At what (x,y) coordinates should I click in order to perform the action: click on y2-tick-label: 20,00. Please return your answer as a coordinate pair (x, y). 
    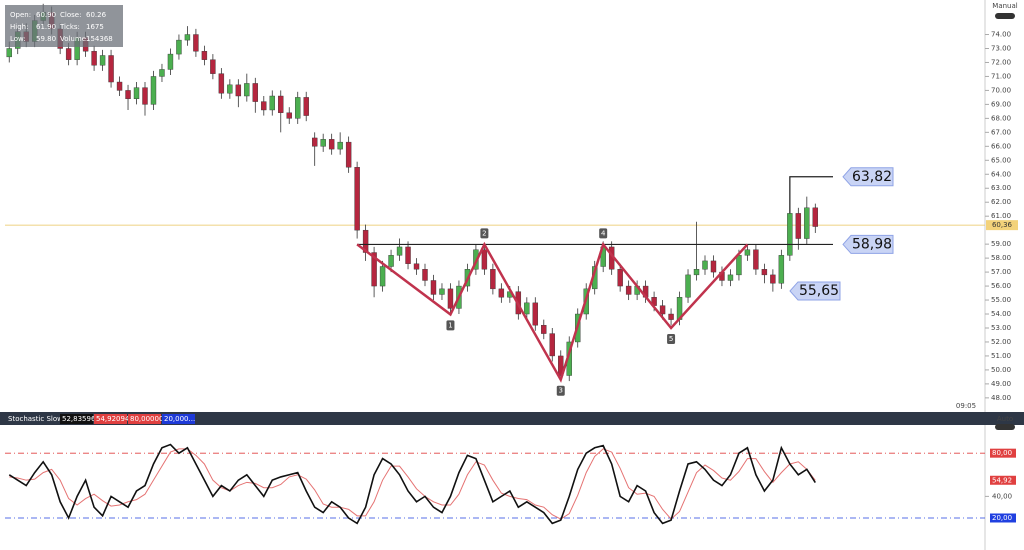
    Looking at the image, I should click on (1002, 518).